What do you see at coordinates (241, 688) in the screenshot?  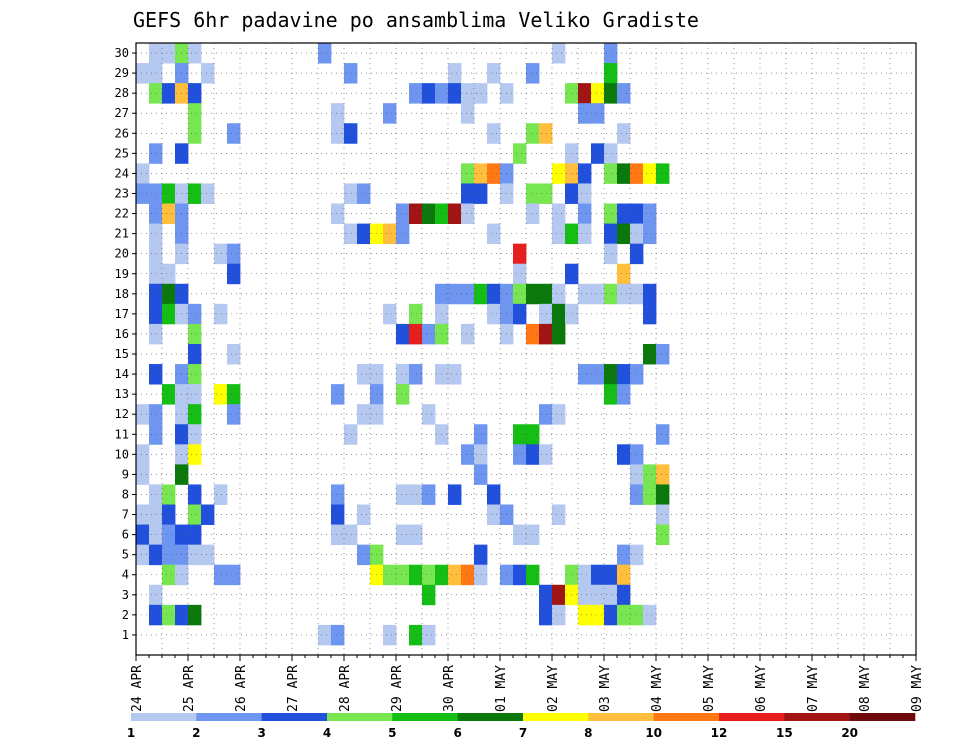 I see `x-tick-label: 26 APR` at bounding box center [241, 688].